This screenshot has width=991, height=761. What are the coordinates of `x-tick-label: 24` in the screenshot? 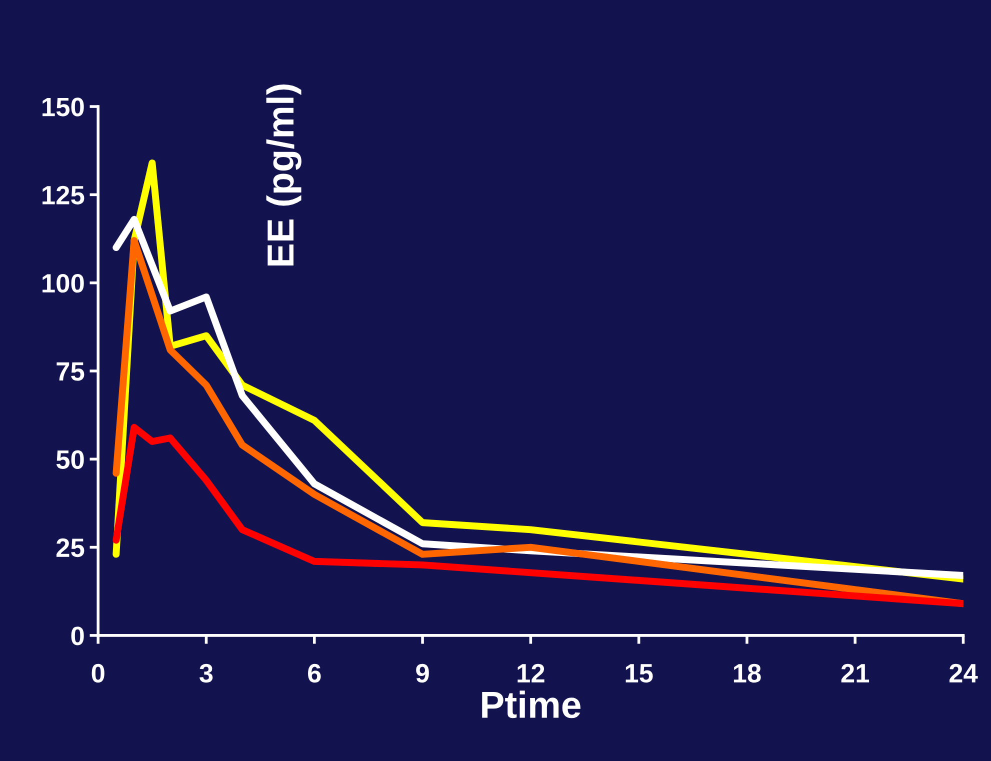 It's located at (963, 673).